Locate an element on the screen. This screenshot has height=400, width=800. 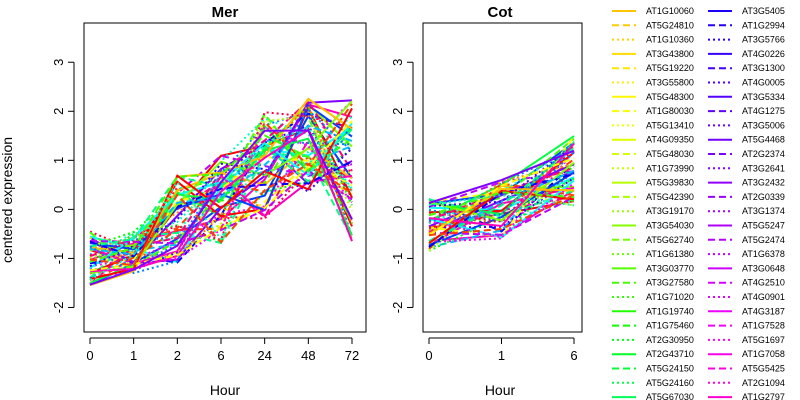
x-ticks-cot: 0 1 6 is located at coordinates (501, 350).